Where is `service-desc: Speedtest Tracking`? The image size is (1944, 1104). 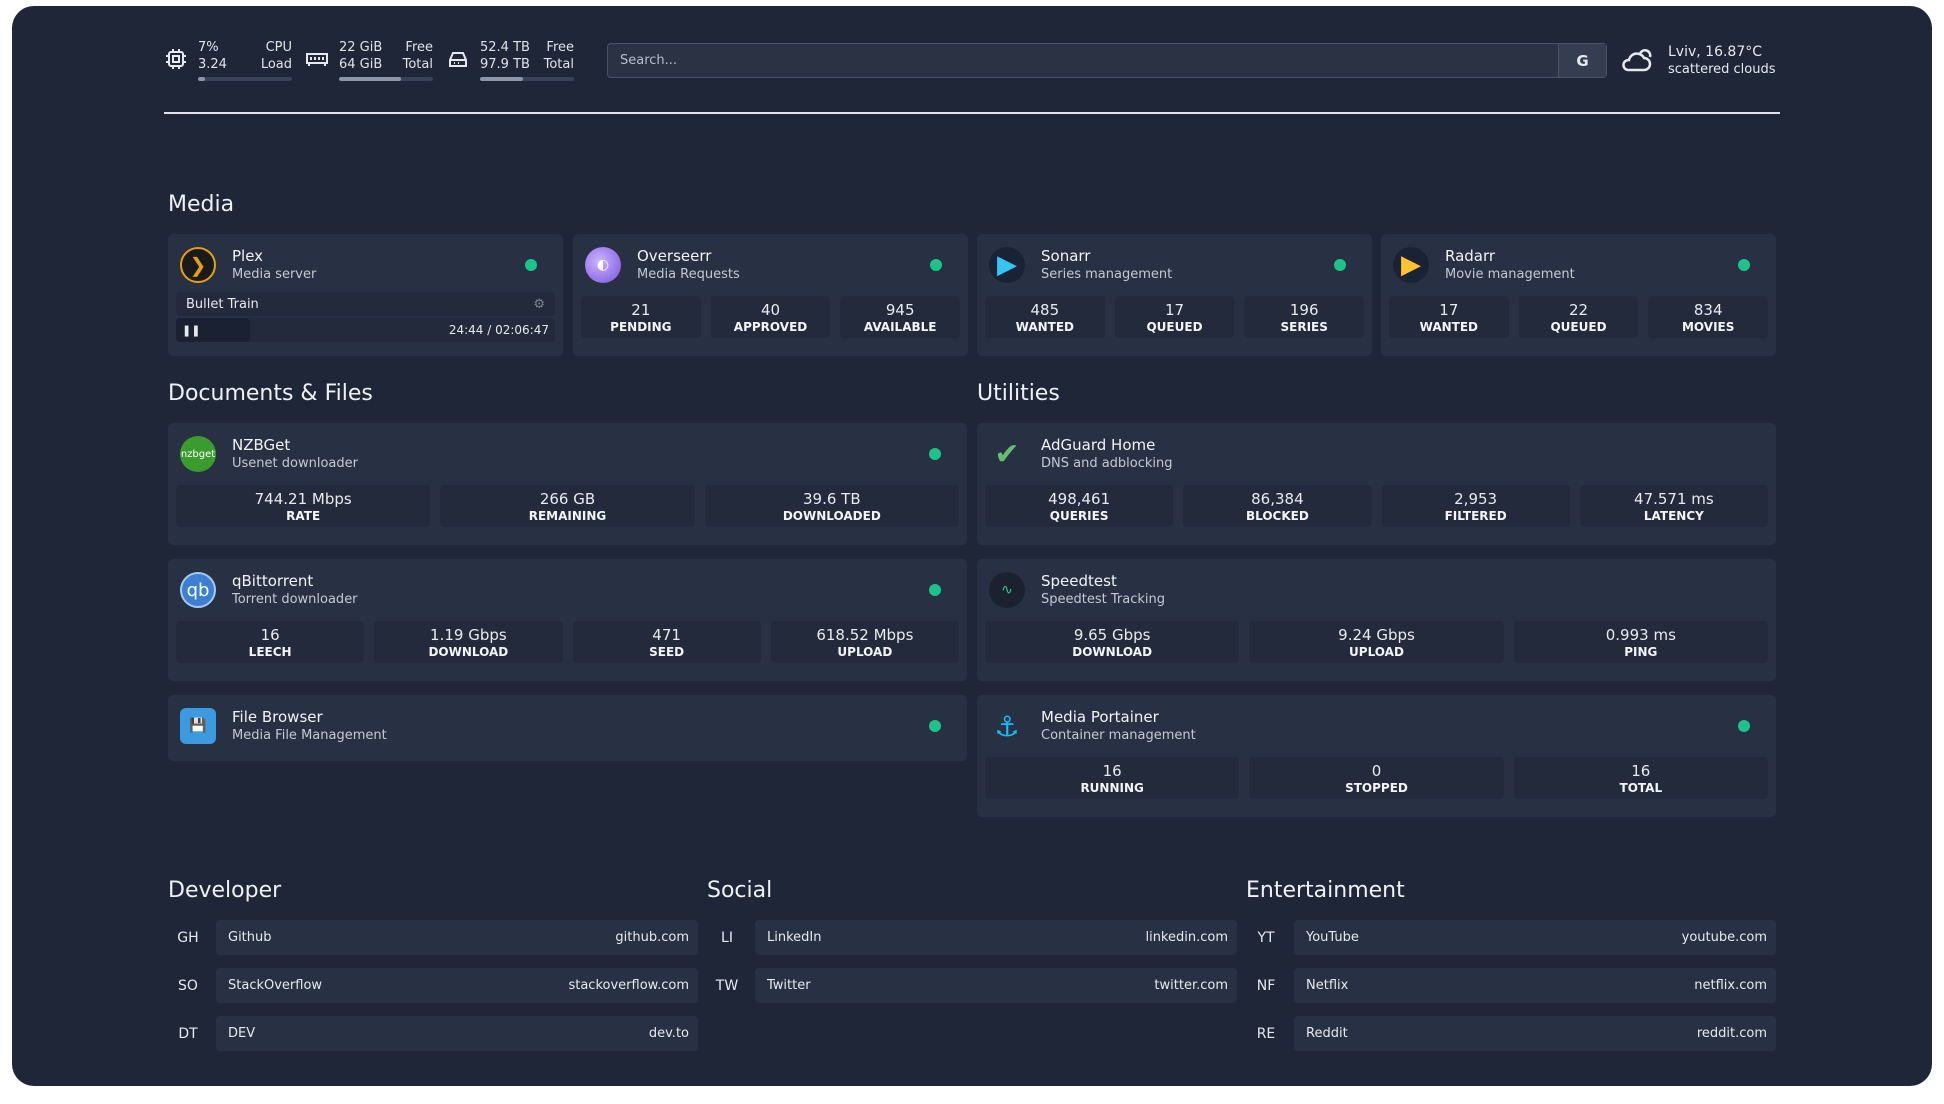 service-desc: Speedtest Tracking is located at coordinates (1103, 599).